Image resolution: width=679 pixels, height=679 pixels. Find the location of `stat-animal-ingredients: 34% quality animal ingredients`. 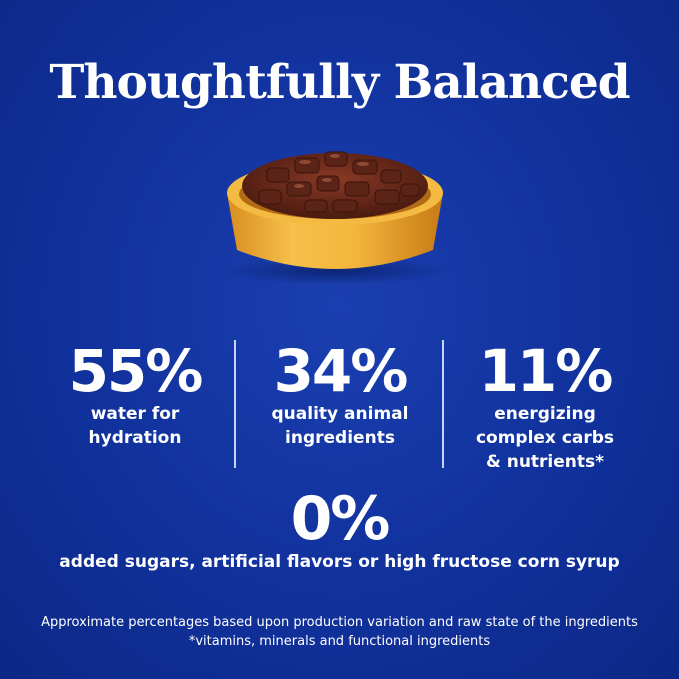

stat-animal-ingredients: 34% quality animal ingredients is located at coordinates (340, 395).